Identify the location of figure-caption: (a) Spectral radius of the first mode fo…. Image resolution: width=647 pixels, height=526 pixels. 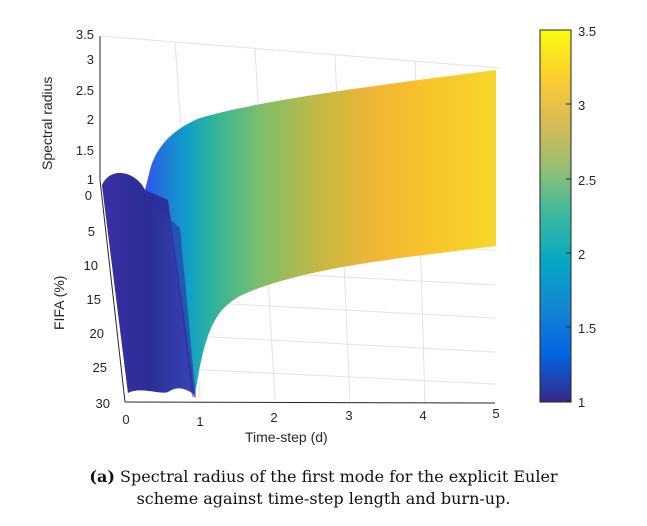
(323, 488).